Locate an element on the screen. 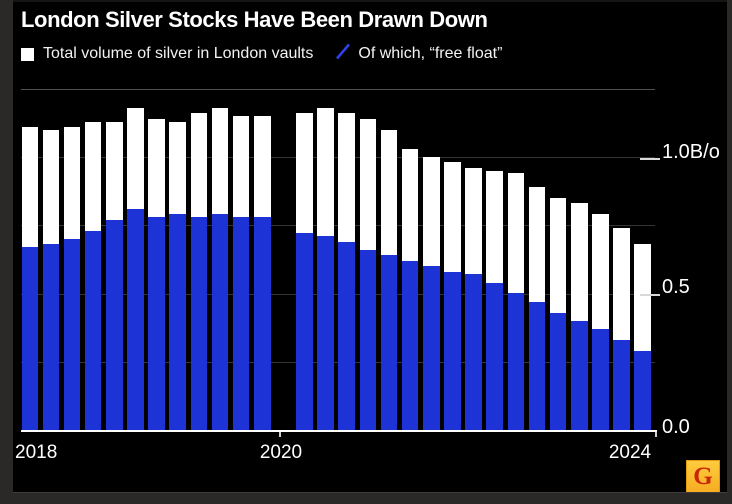 The width and height of the screenshot is (732, 504). x-axis-tick-2024 is located at coordinates (656, 434).